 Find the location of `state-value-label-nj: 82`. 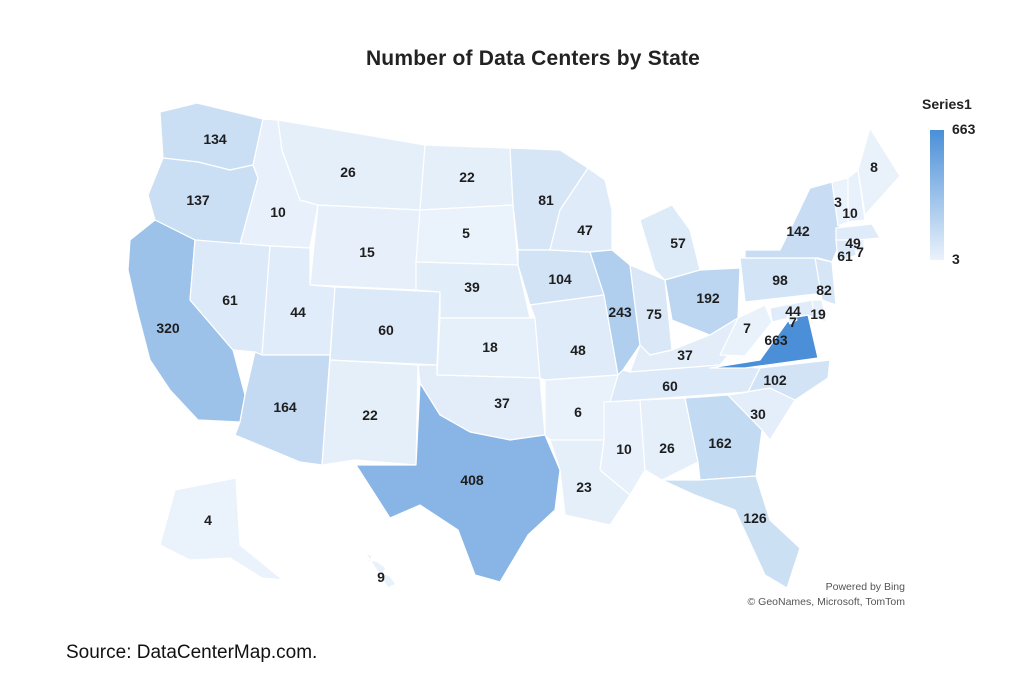

state-value-label-nj: 82 is located at coordinates (824, 290).